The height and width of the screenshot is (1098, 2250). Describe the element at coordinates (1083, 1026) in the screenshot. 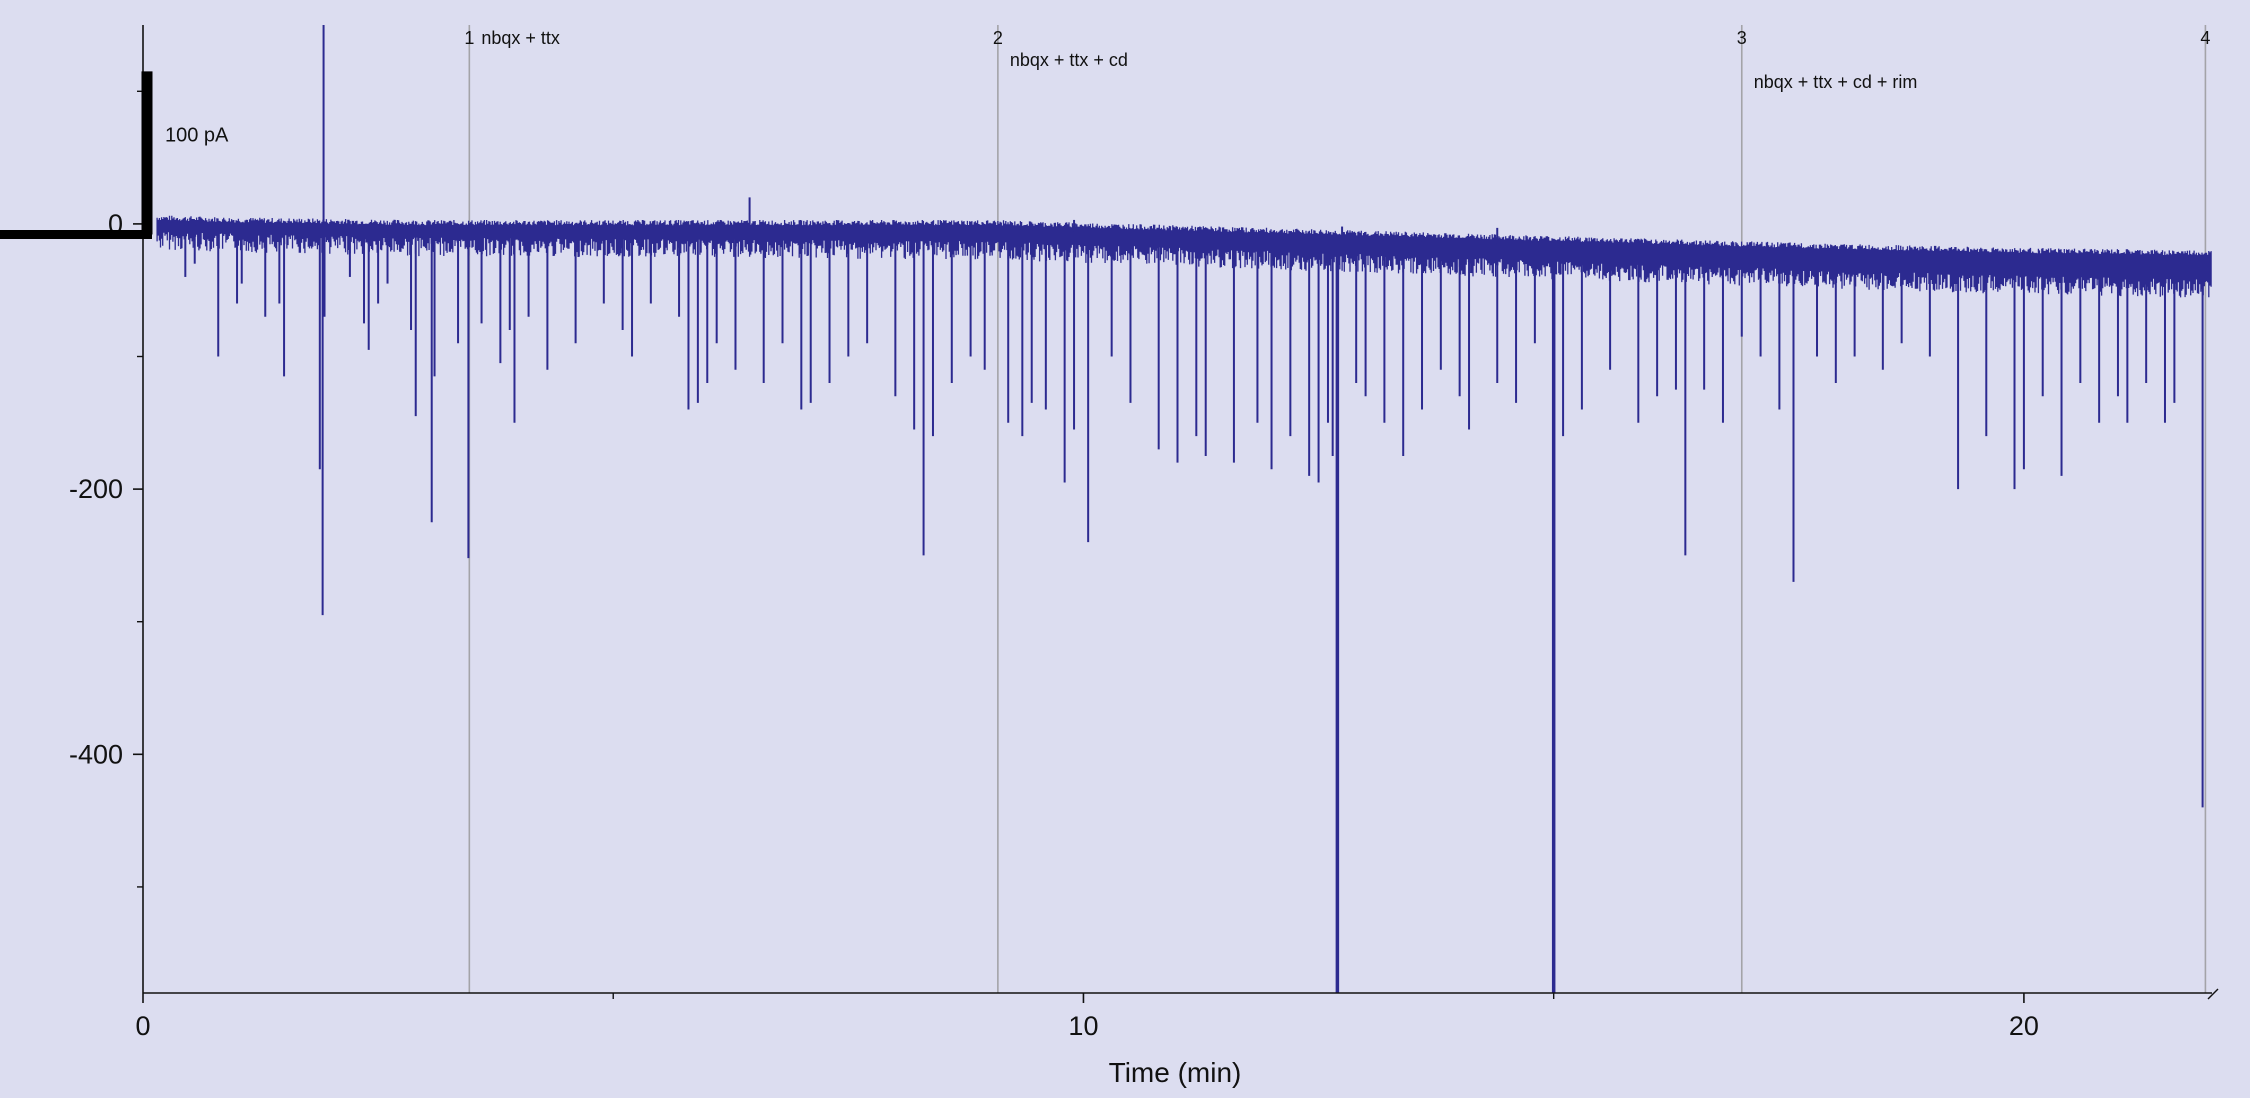

I see `x-tick-label: 10` at that location.